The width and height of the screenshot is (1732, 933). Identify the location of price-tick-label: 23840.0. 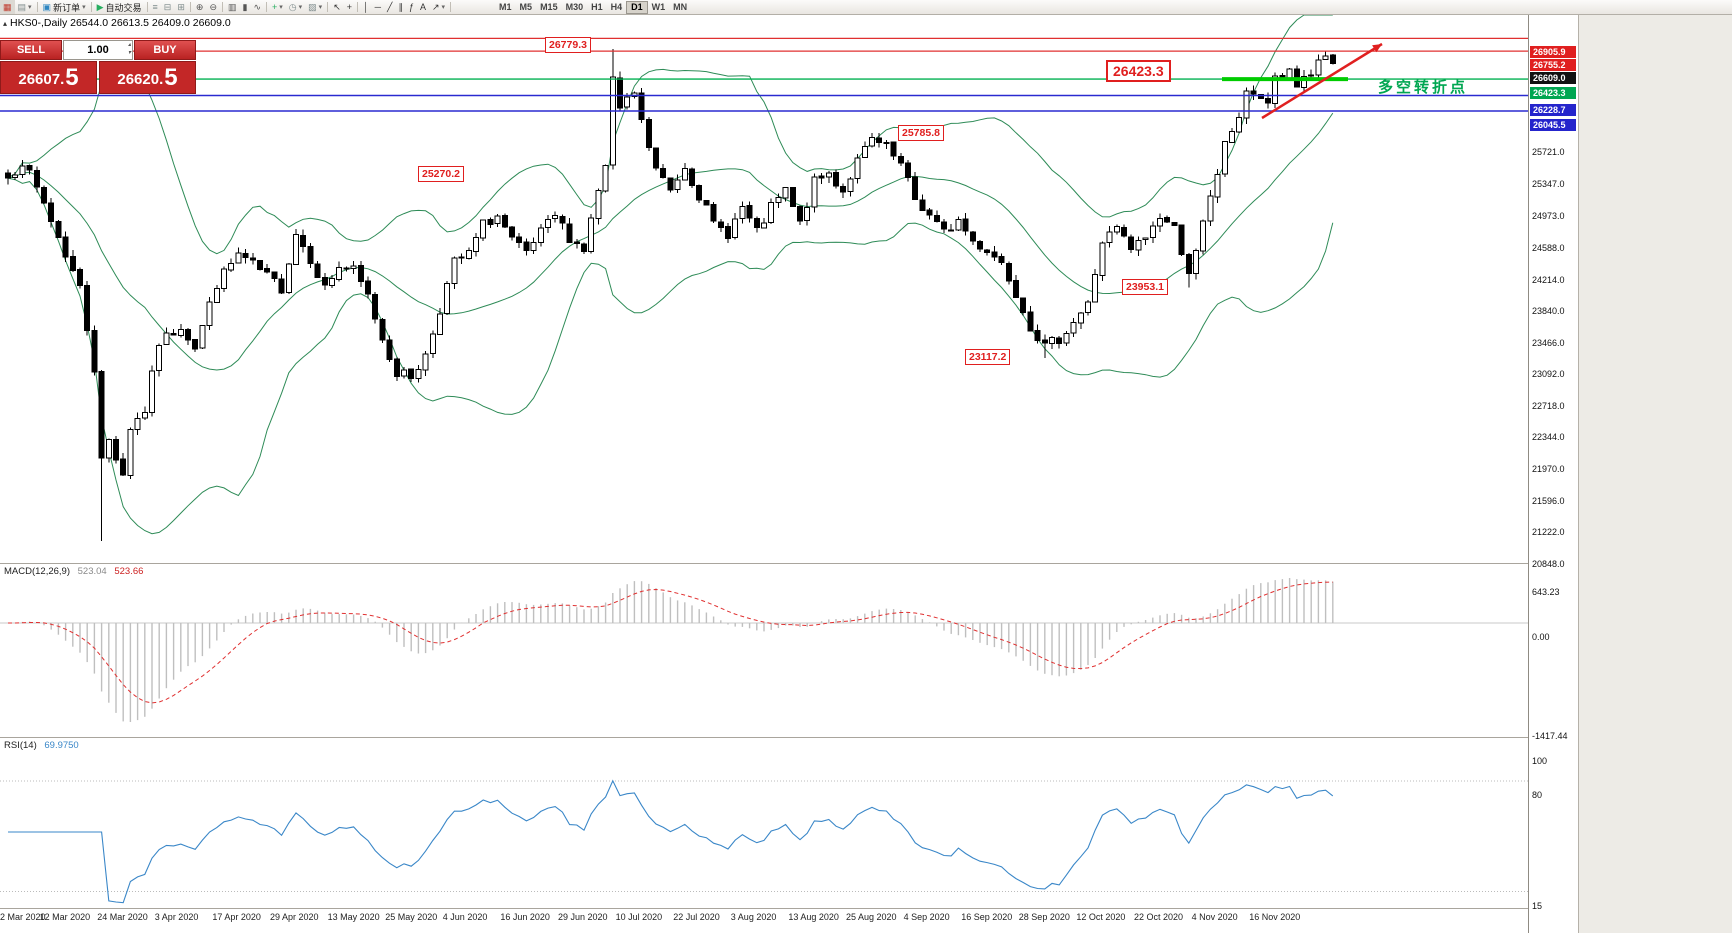
(1548, 311).